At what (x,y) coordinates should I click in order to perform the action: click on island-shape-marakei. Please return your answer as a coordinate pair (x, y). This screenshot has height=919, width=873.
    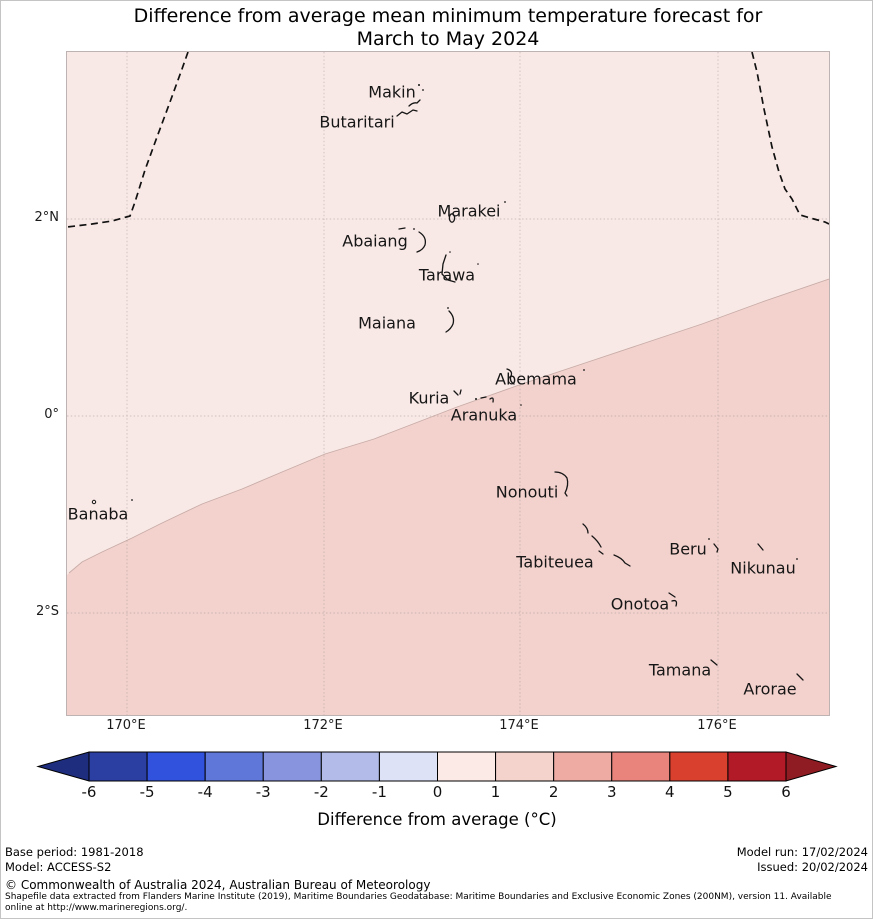
    Looking at the image, I should click on (452, 218).